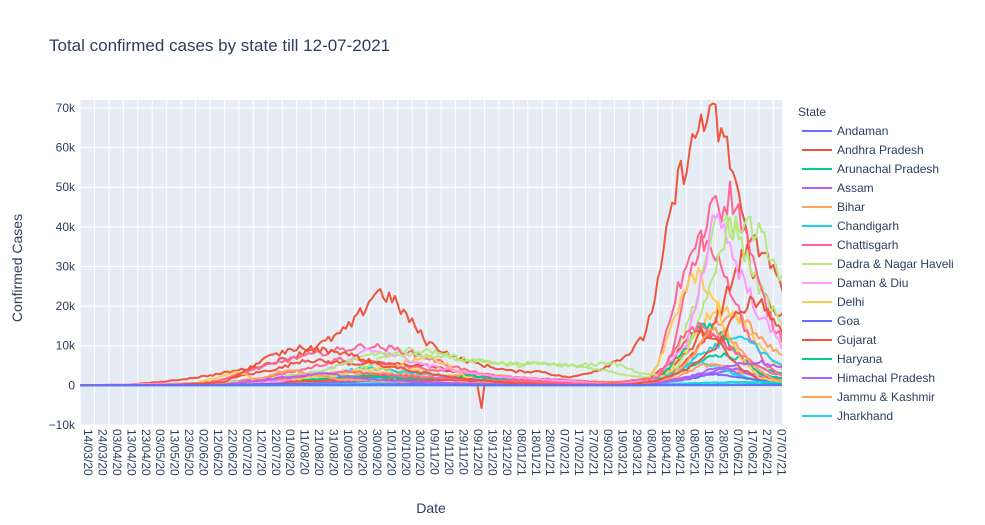 This screenshot has width=985, height=525. I want to click on legend-item: Assam, so click(838, 188).